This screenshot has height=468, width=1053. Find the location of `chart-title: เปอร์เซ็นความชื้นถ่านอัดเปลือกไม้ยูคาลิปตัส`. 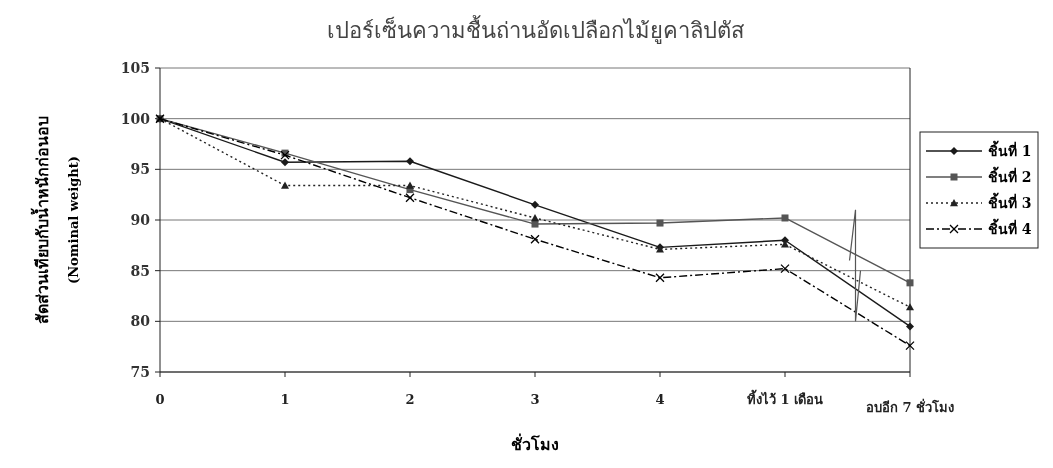

chart-title: เปอร์เซ็นความชื้นถ่านอัดเปลือกไม้ยูคาลิปตัส is located at coordinates (535, 29).